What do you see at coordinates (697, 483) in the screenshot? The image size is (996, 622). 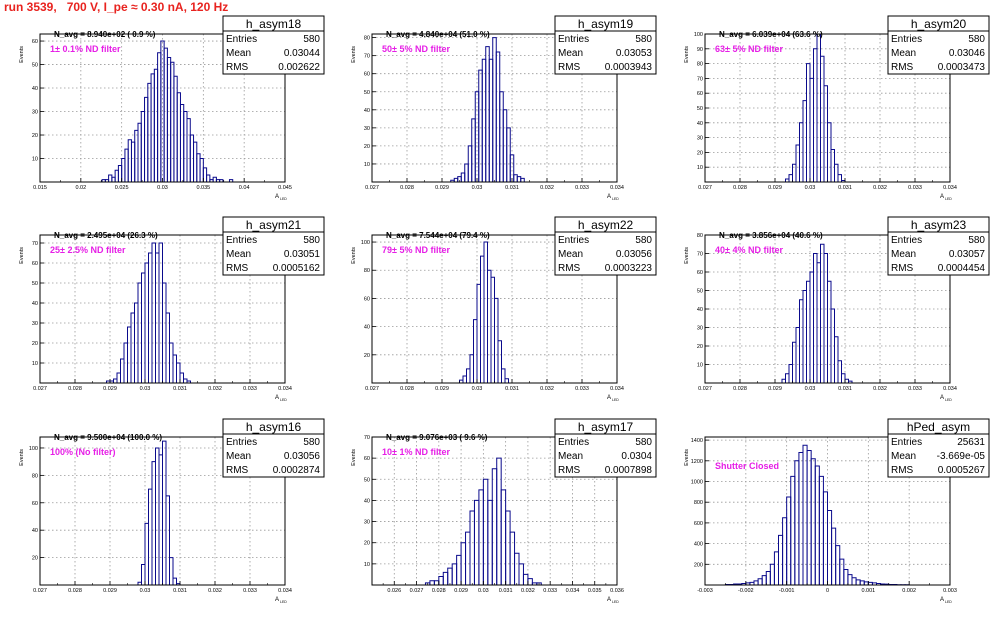 I see `y-tick-label: 1000` at bounding box center [697, 483].